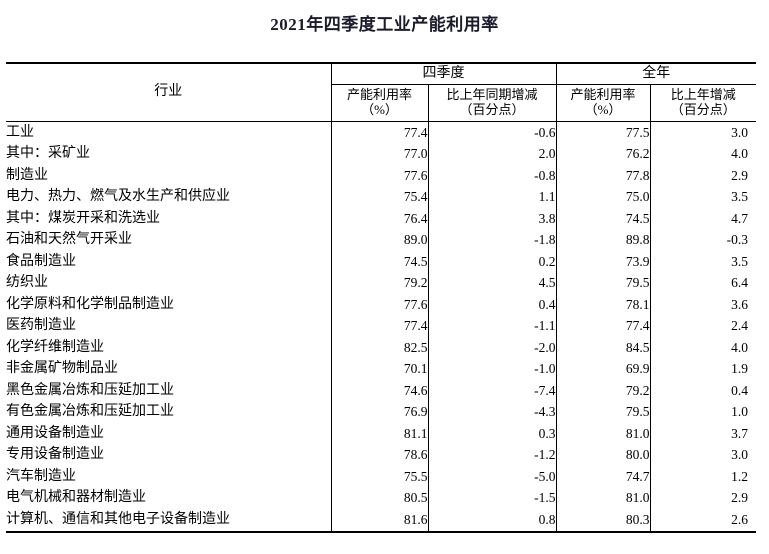  I want to click on row-quarter-rate: 74.5, so click(379, 262).